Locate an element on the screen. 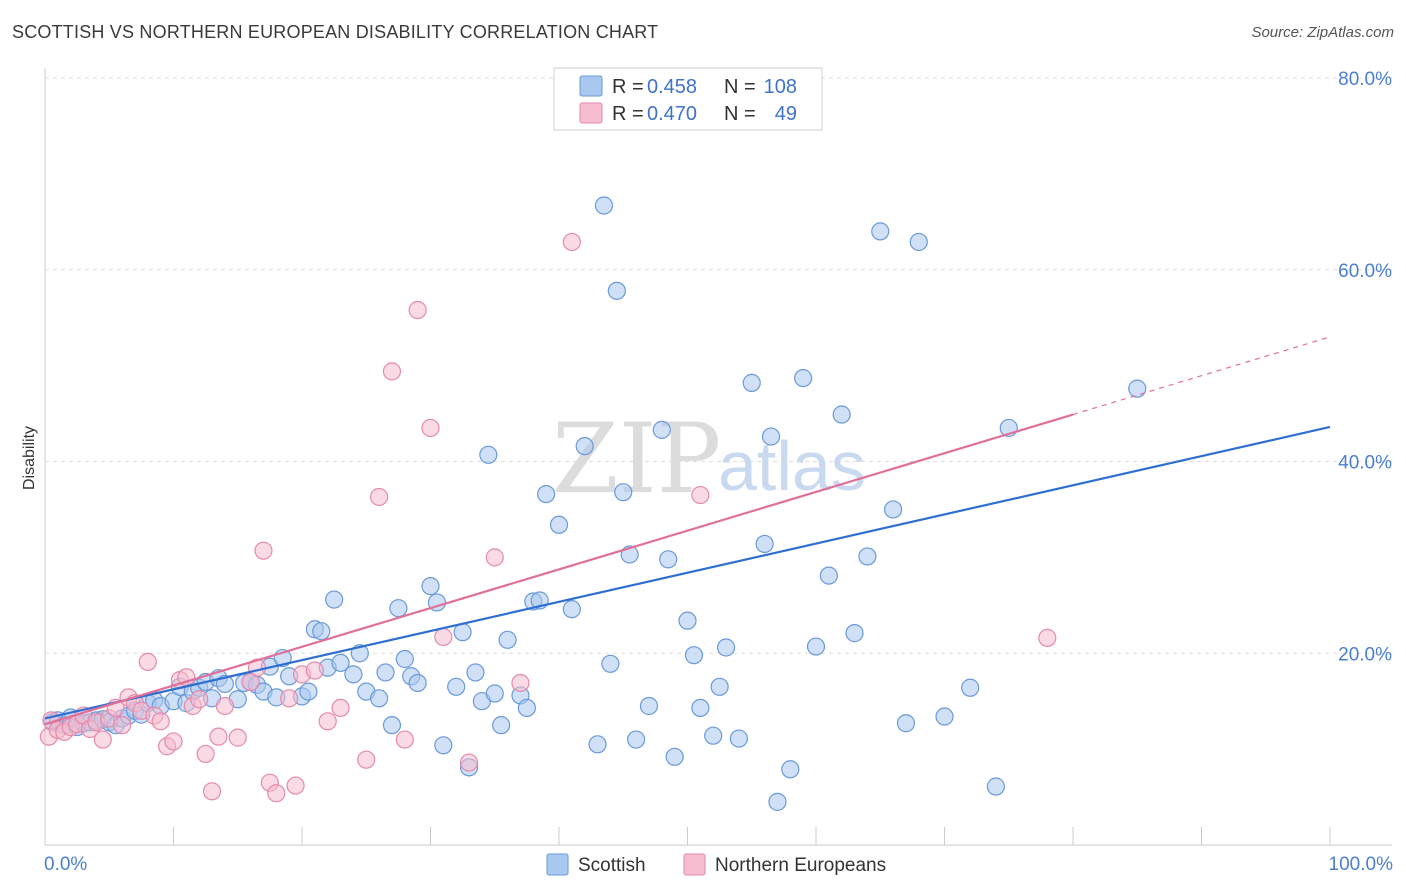 The height and width of the screenshot is (892, 1406). watermark-atlas: atlas is located at coordinates (792, 466).